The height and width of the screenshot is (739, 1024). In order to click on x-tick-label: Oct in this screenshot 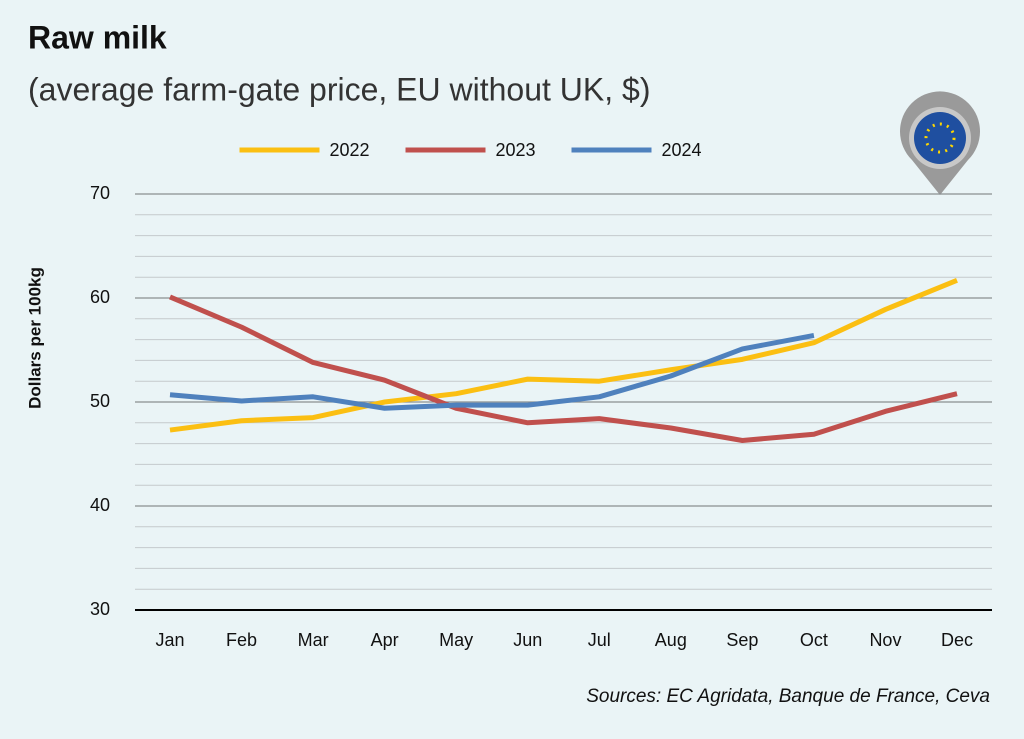, I will do `click(814, 640)`.